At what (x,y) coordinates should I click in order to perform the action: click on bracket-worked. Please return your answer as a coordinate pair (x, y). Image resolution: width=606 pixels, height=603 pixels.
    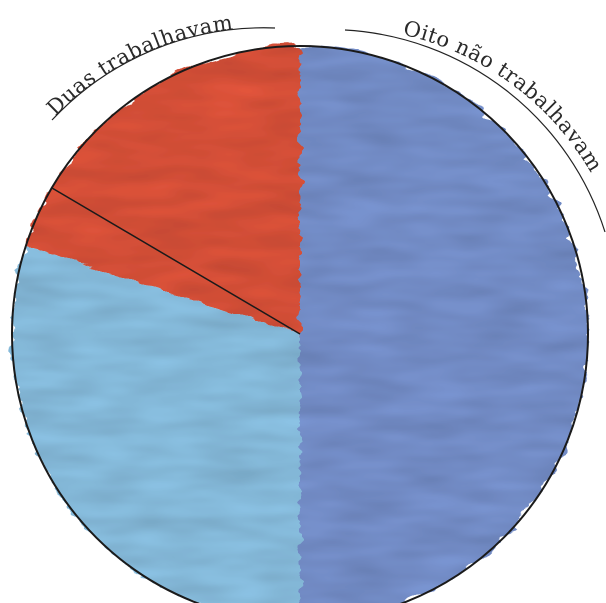
    Looking at the image, I should click on (163, 74).